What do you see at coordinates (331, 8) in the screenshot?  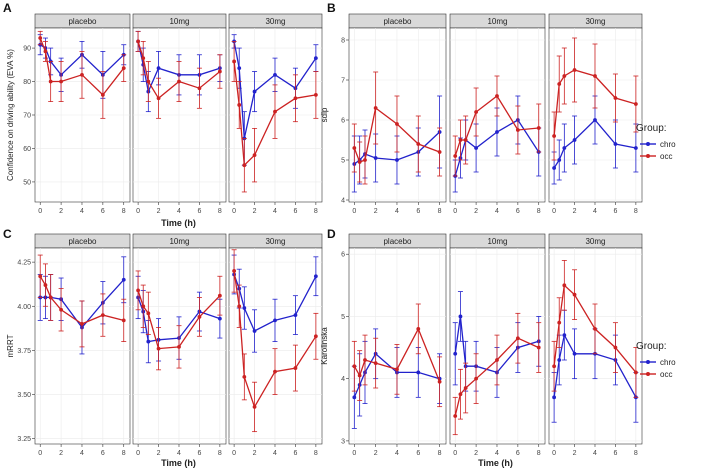 I see `panel-letter: B` at bounding box center [331, 8].